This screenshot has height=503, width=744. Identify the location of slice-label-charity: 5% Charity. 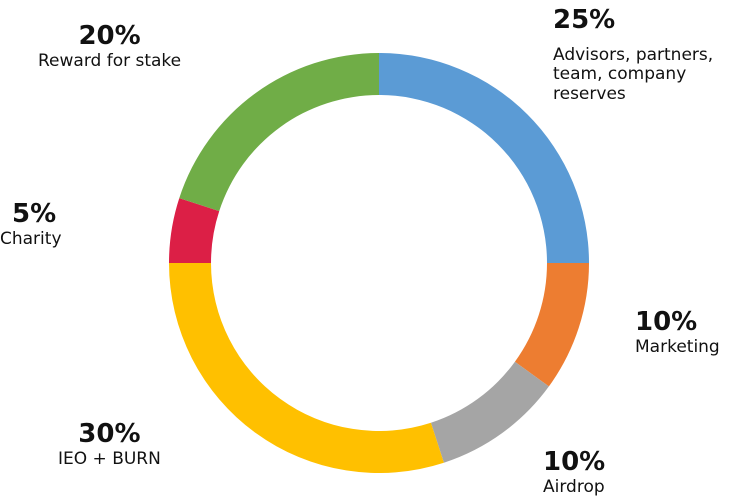
(31, 224).